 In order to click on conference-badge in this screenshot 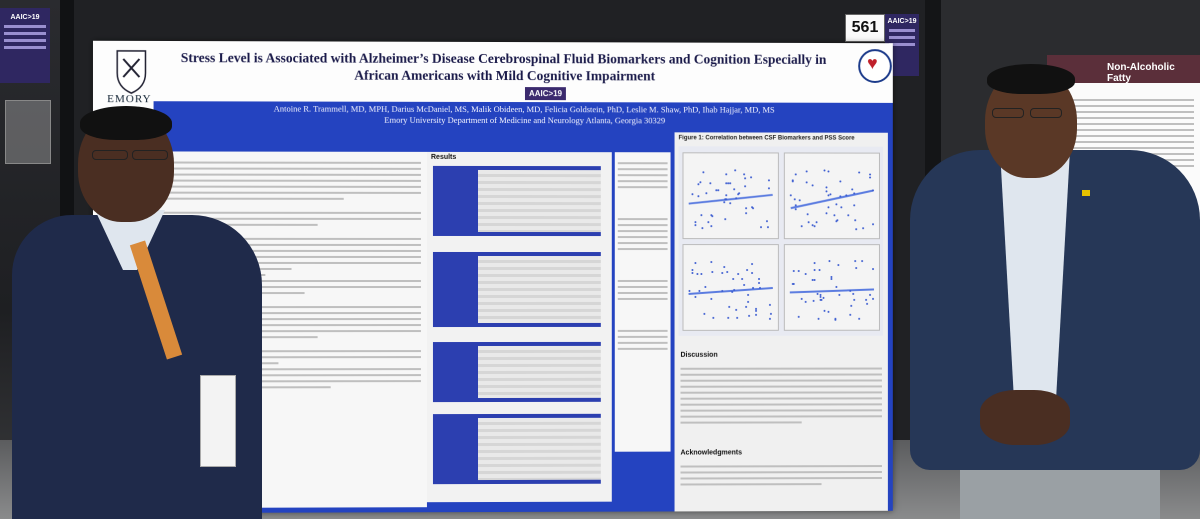, I will do `click(218, 421)`.